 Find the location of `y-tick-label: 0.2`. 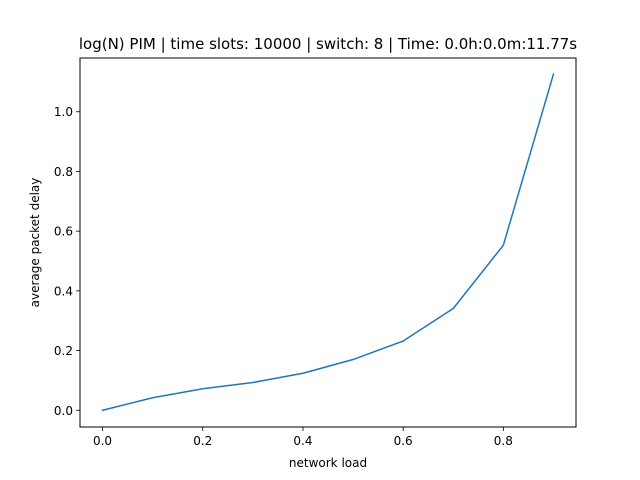

y-tick-label: 0.2 is located at coordinates (63, 351).